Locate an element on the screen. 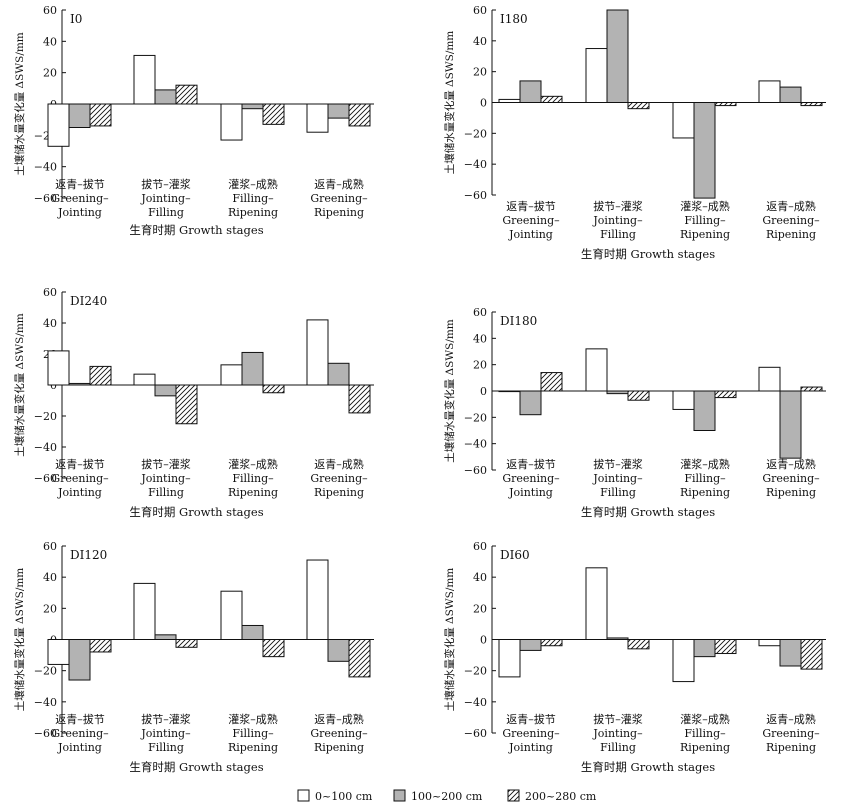 The image size is (854, 811). panel-label: DI240 is located at coordinates (88, 301).